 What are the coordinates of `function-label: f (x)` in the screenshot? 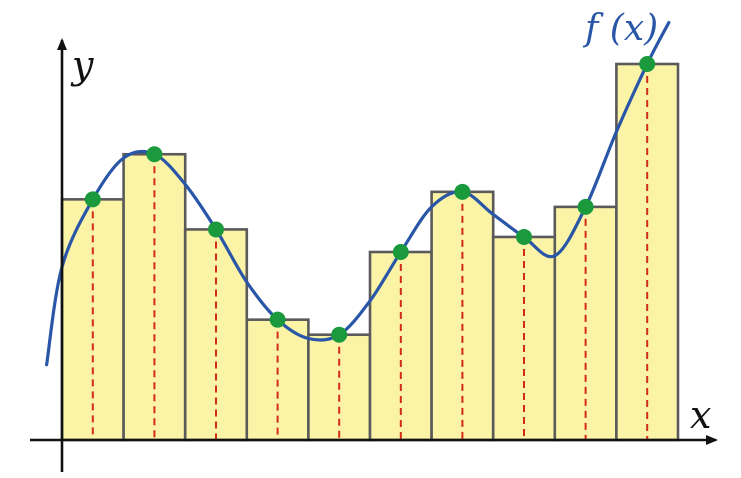 It's located at (620, 28).